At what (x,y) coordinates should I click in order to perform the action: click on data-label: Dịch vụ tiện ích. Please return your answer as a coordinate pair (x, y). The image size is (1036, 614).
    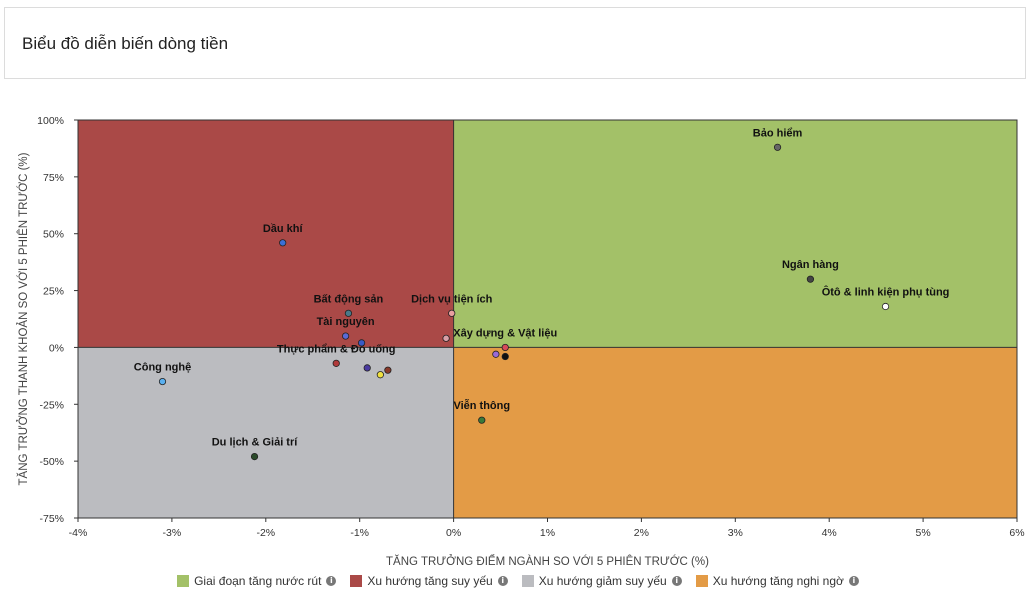
    Looking at the image, I should click on (452, 299).